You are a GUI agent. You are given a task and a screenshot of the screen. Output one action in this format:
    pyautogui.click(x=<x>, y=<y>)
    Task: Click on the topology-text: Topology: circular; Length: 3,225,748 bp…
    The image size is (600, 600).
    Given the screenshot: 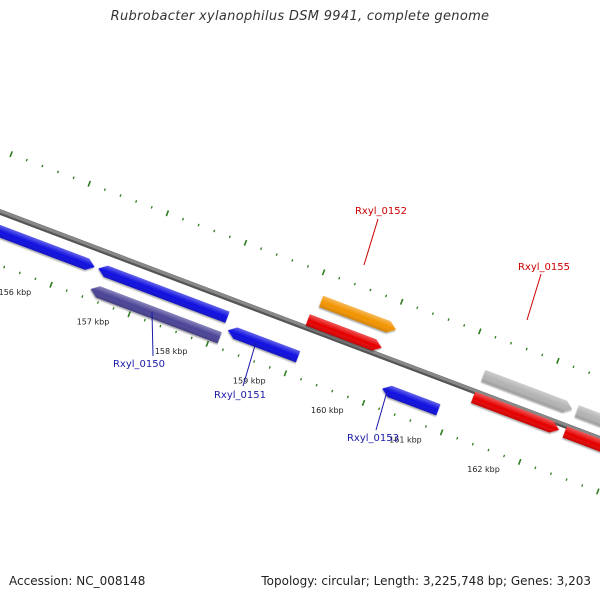 What is the action you would take?
    pyautogui.click(x=426, y=581)
    